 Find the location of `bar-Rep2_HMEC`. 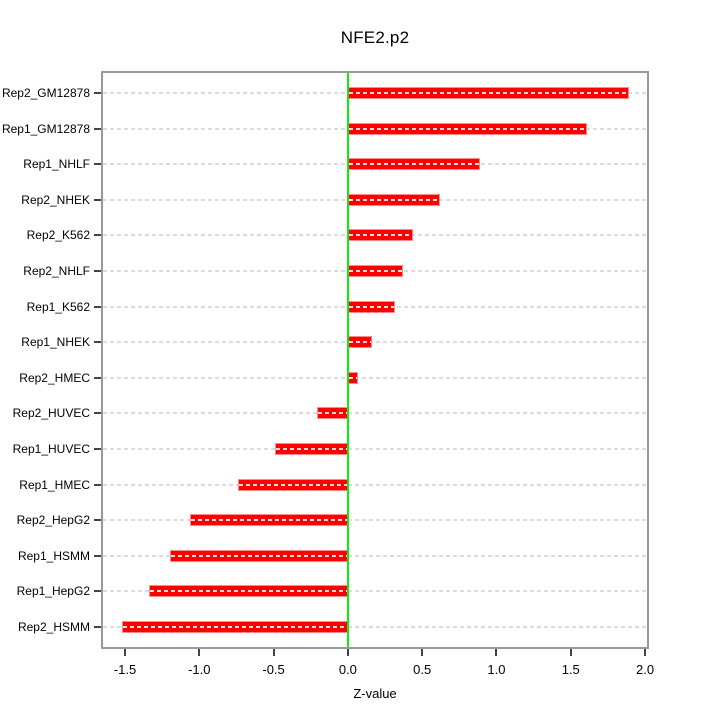

bar-Rep2_HMEC is located at coordinates (353, 377).